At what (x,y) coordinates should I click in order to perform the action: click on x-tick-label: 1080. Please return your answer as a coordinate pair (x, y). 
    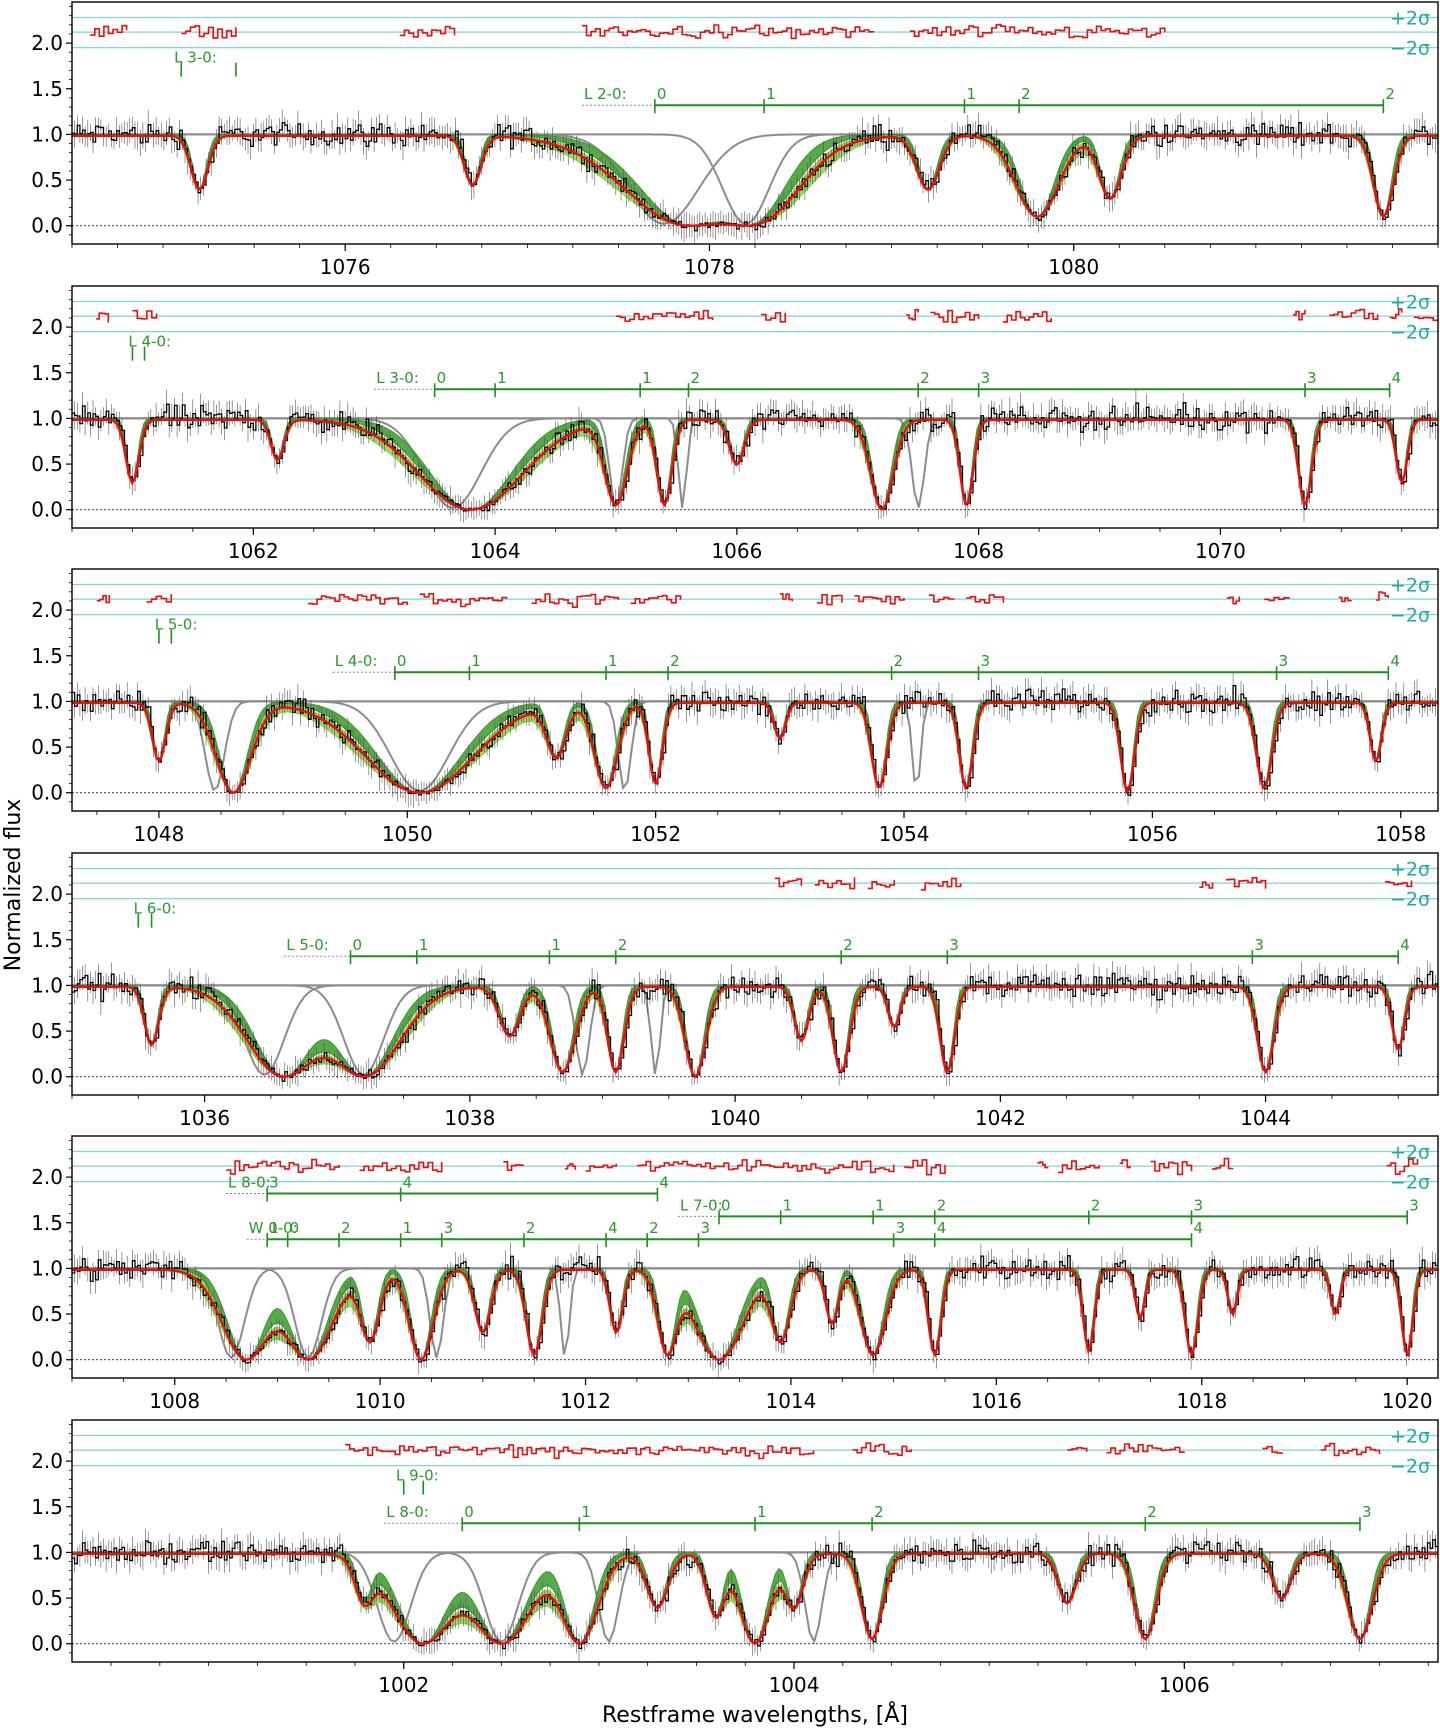
    Looking at the image, I should click on (1073, 267).